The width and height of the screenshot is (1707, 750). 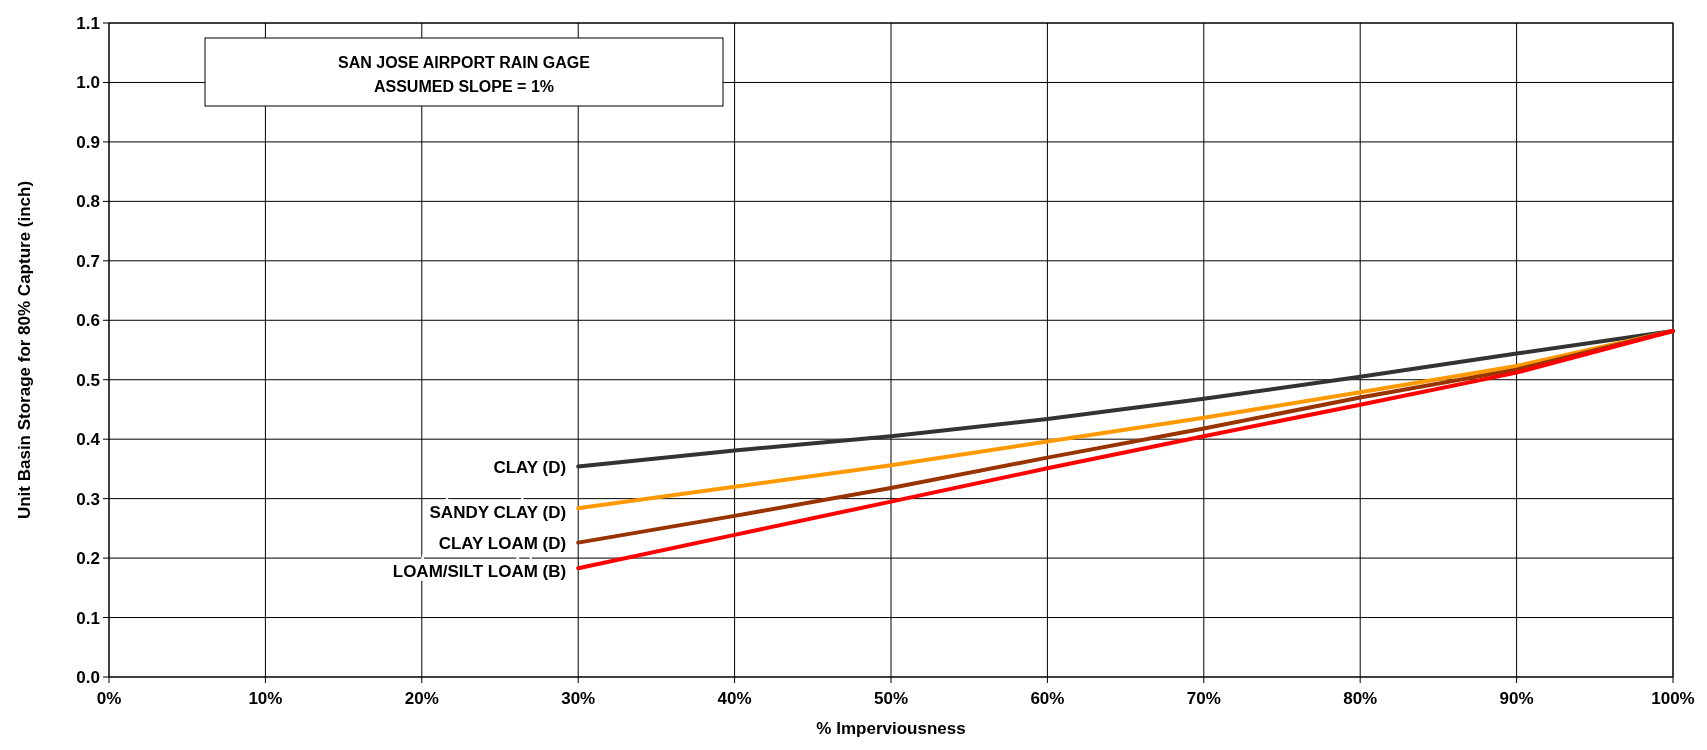 I want to click on y-tick-label: 0.2, so click(x=88, y=559).